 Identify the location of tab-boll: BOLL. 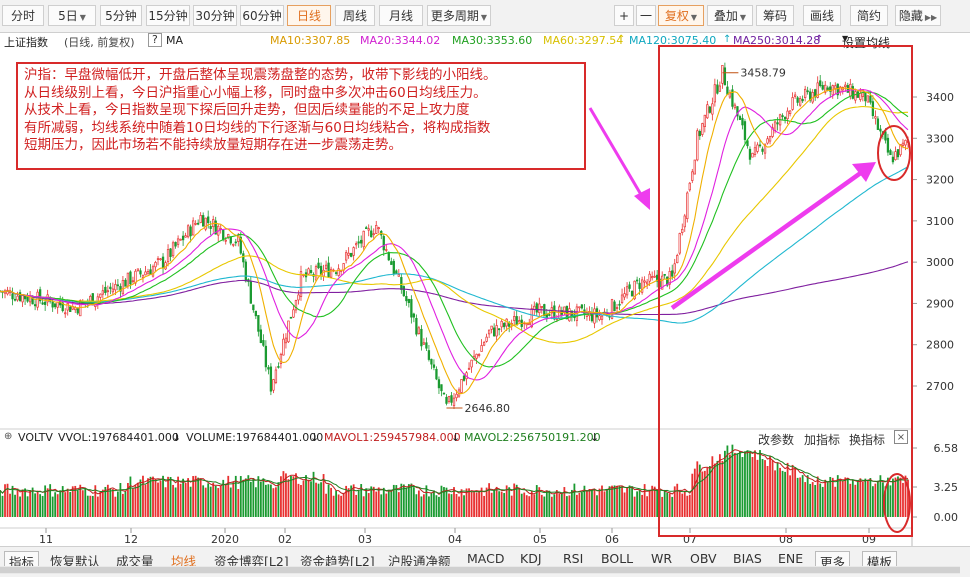
(617, 558).